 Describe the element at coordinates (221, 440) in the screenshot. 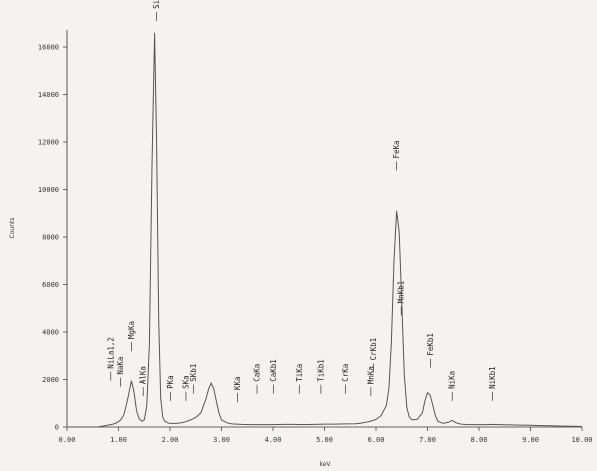

I see `x-tick-label: 3.00` at that location.